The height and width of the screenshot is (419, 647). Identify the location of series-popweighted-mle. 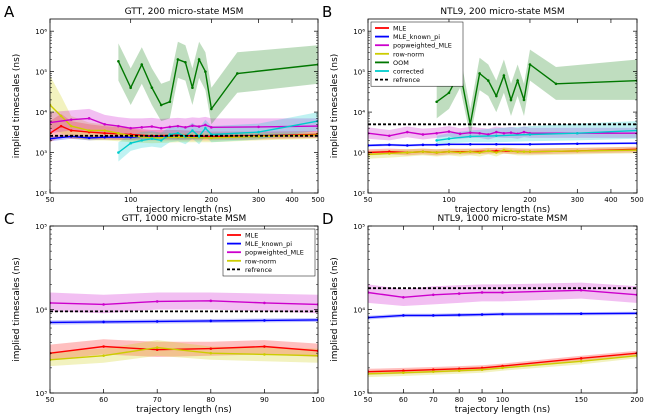
(184, 303).